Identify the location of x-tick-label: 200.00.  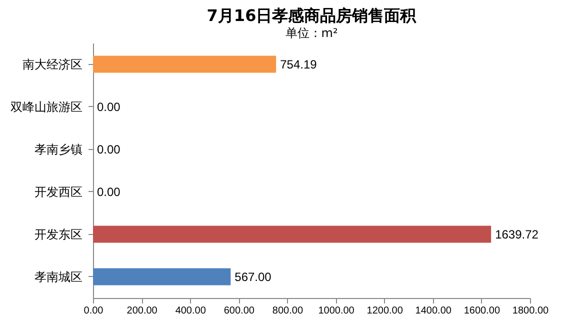
(142, 311).